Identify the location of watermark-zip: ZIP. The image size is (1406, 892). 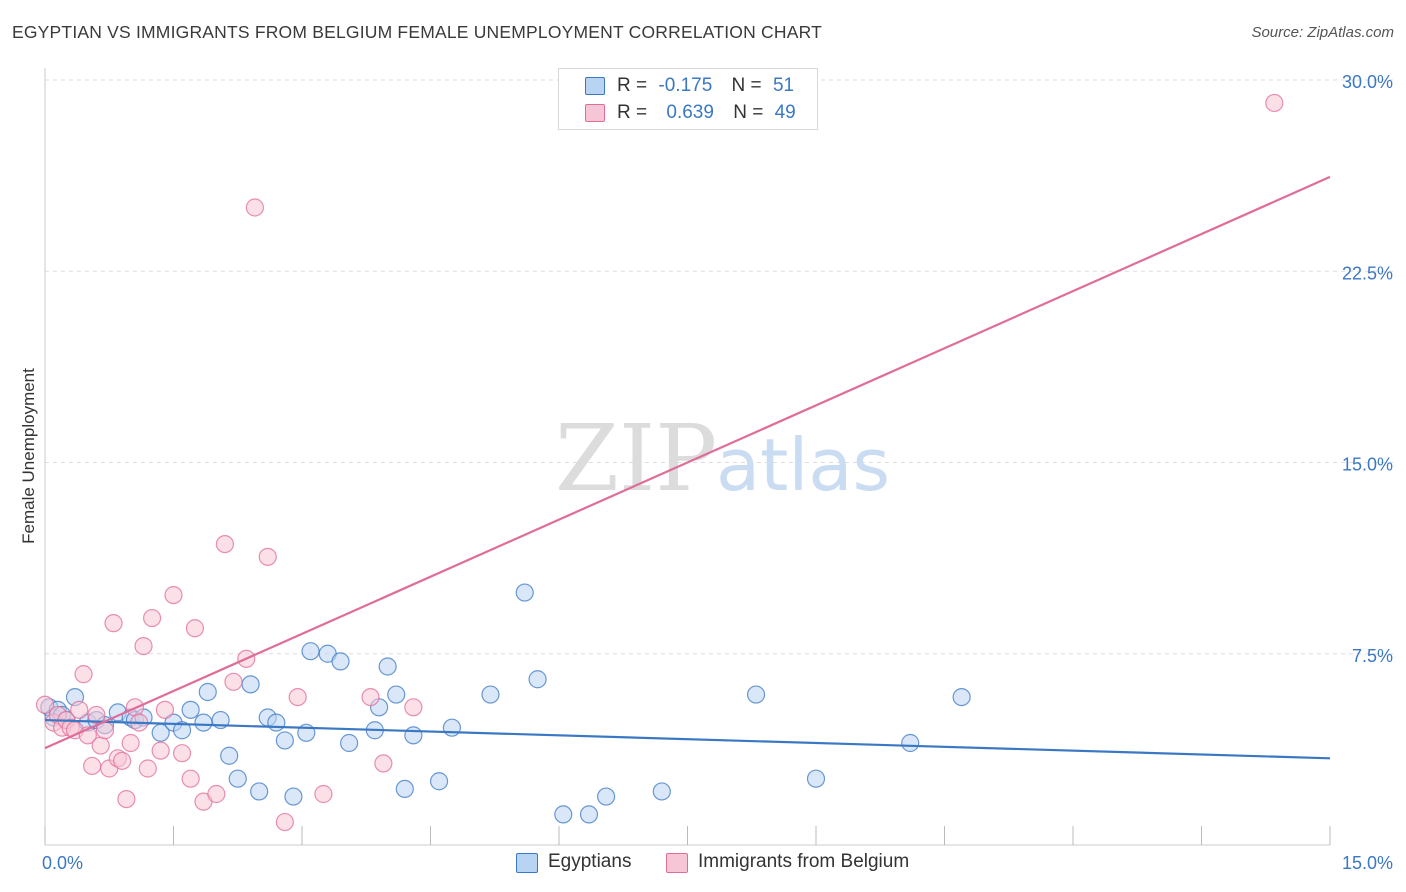
(636, 458).